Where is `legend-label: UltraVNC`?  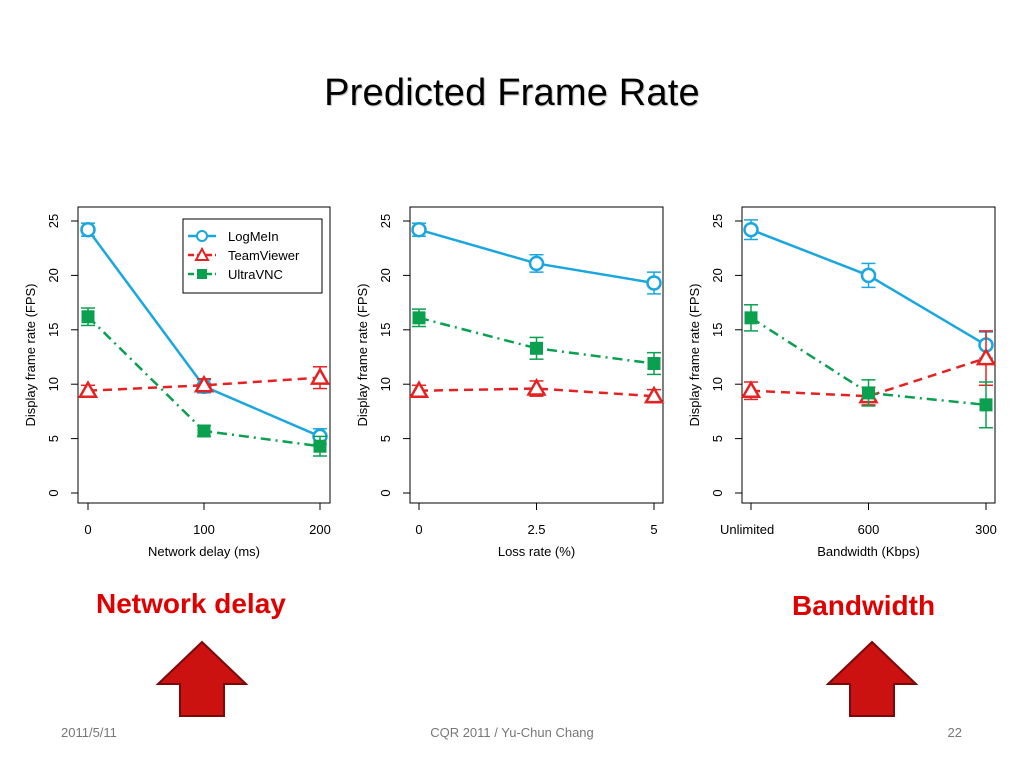
legend-label: UltraVNC is located at coordinates (255, 274).